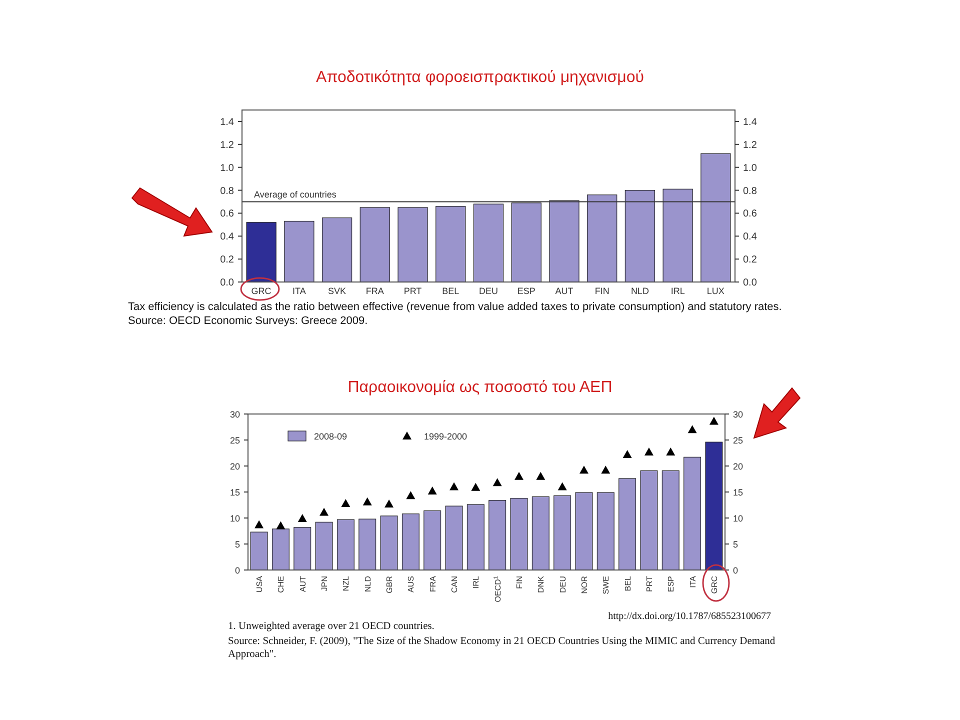 Image resolution: width=960 pixels, height=720 pixels. Describe the element at coordinates (476, 581) in the screenshot. I see `x-tick-label: IRL` at that location.